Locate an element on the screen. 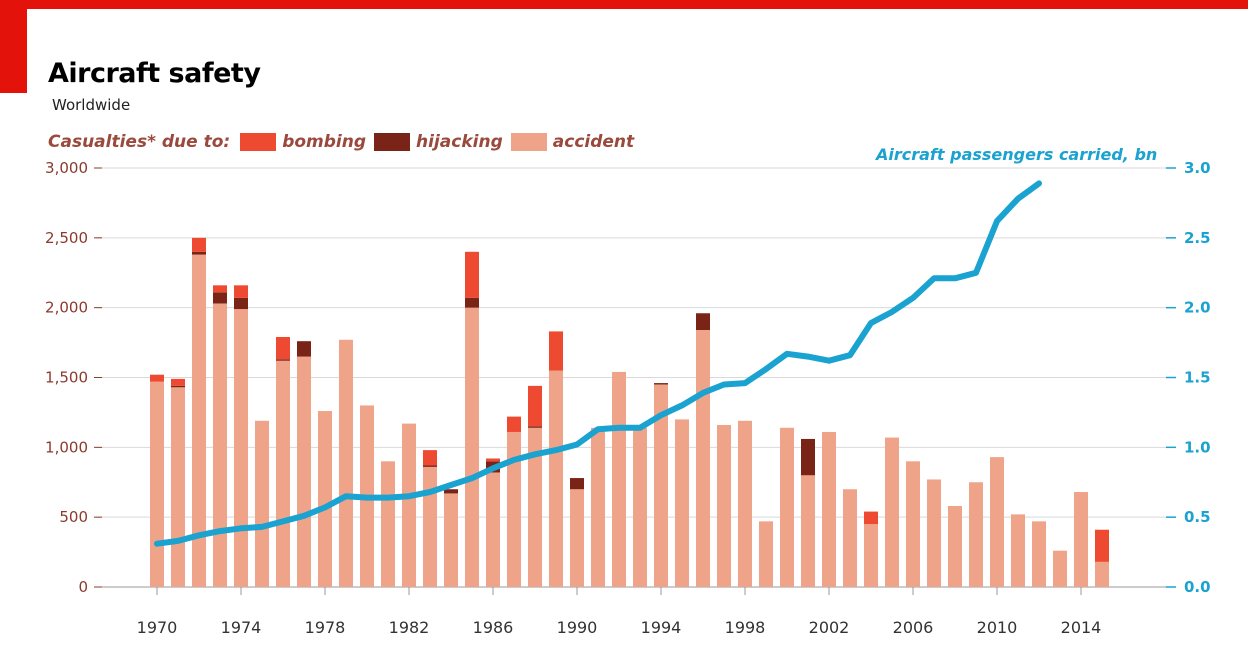 The height and width of the screenshot is (666, 1248). bar-accident-1981 is located at coordinates (388, 524).